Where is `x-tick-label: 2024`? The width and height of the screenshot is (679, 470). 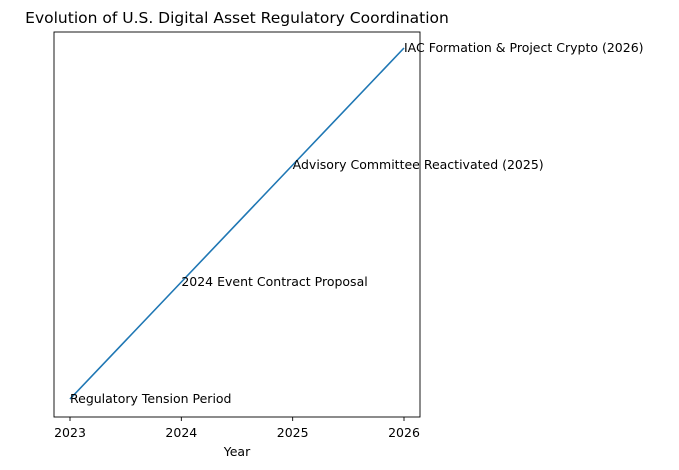
x-tick-label: 2024 is located at coordinates (181, 432).